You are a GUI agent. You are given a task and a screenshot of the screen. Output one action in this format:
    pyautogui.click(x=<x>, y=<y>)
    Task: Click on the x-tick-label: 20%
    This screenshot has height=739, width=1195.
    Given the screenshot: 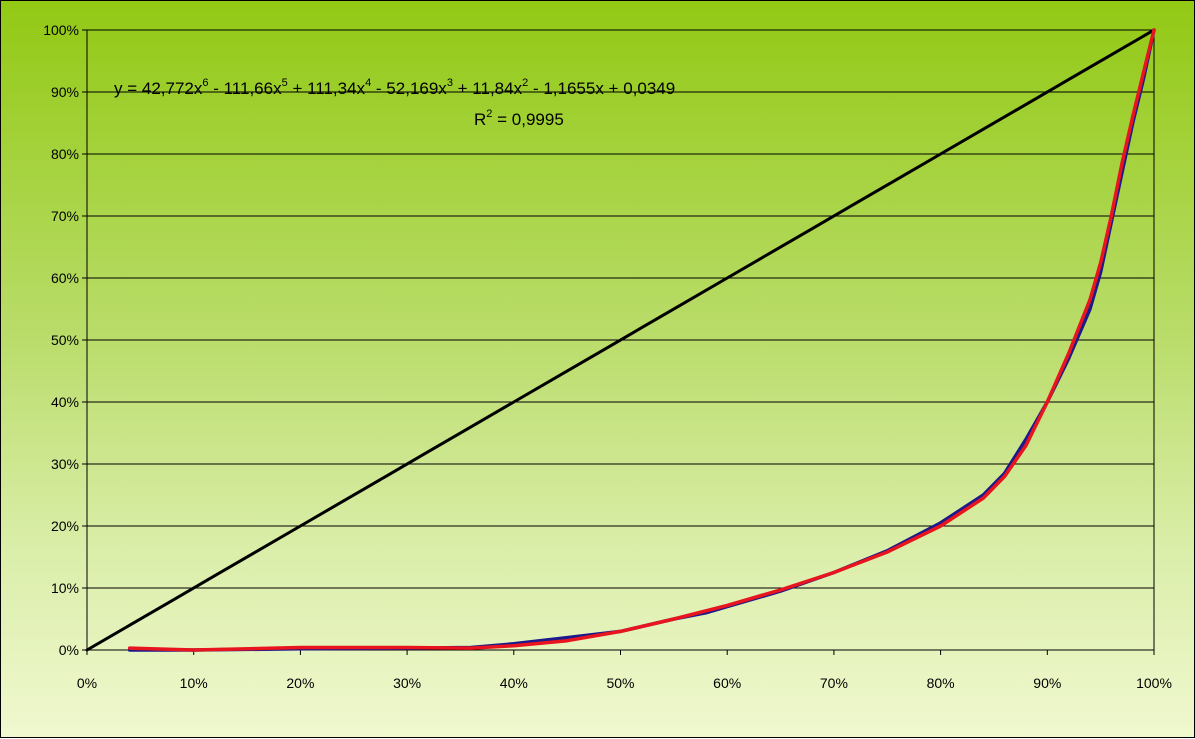 What is the action you would take?
    pyautogui.click(x=300, y=683)
    